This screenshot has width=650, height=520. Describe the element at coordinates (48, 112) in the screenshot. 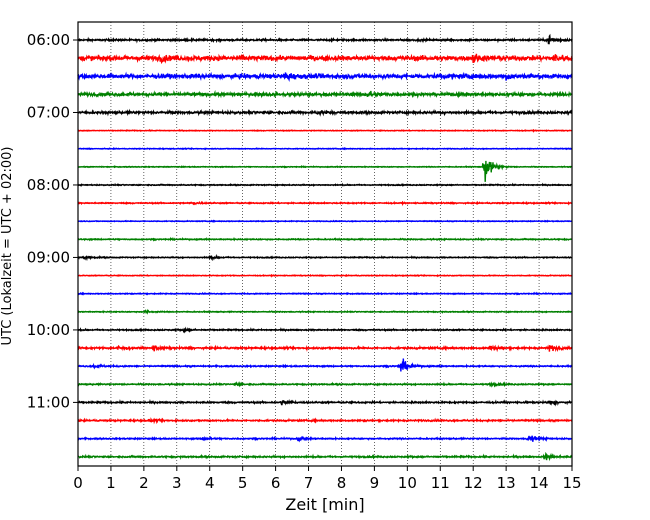

I see `y-tick-label: 07:00` at that location.